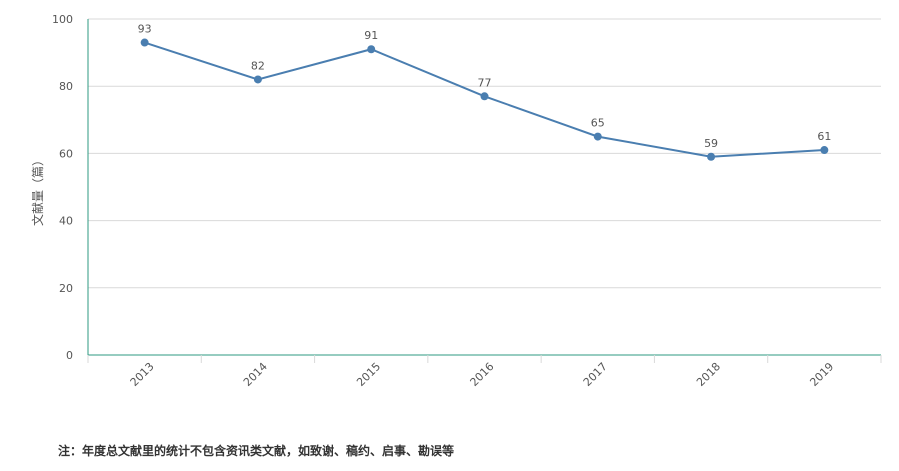  What do you see at coordinates (371, 35) in the screenshot?
I see `data-label: 91` at bounding box center [371, 35].